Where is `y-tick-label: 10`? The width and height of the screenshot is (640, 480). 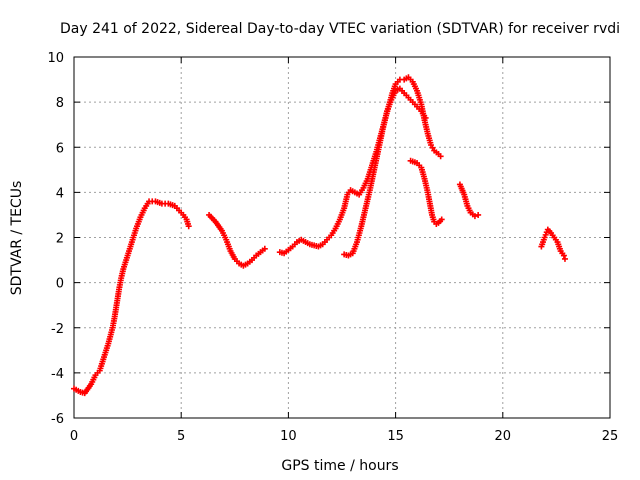
y-tick-label: 10 is located at coordinates (55, 58).